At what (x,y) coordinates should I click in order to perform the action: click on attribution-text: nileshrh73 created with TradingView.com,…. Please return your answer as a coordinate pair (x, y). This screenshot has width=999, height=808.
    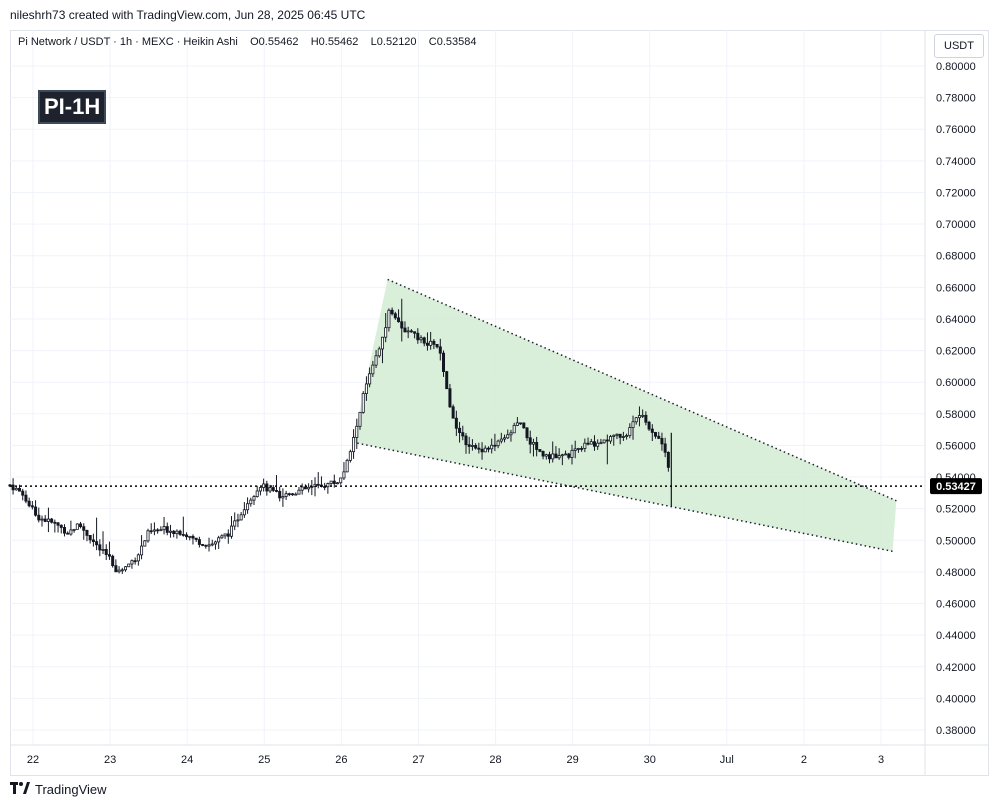
    Looking at the image, I should click on (188, 15).